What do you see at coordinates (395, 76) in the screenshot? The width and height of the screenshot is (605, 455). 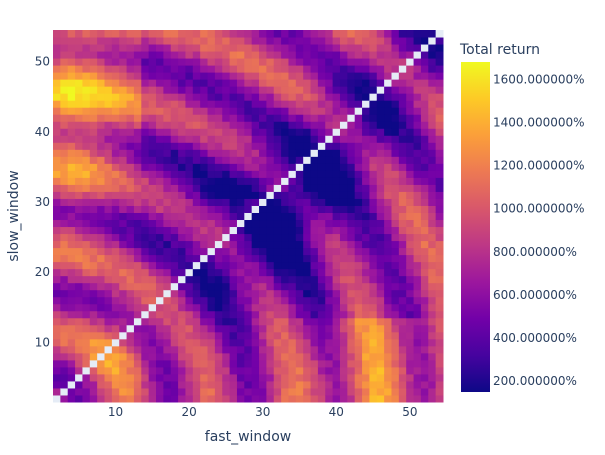 I see `diagonal-cell` at bounding box center [395, 76].